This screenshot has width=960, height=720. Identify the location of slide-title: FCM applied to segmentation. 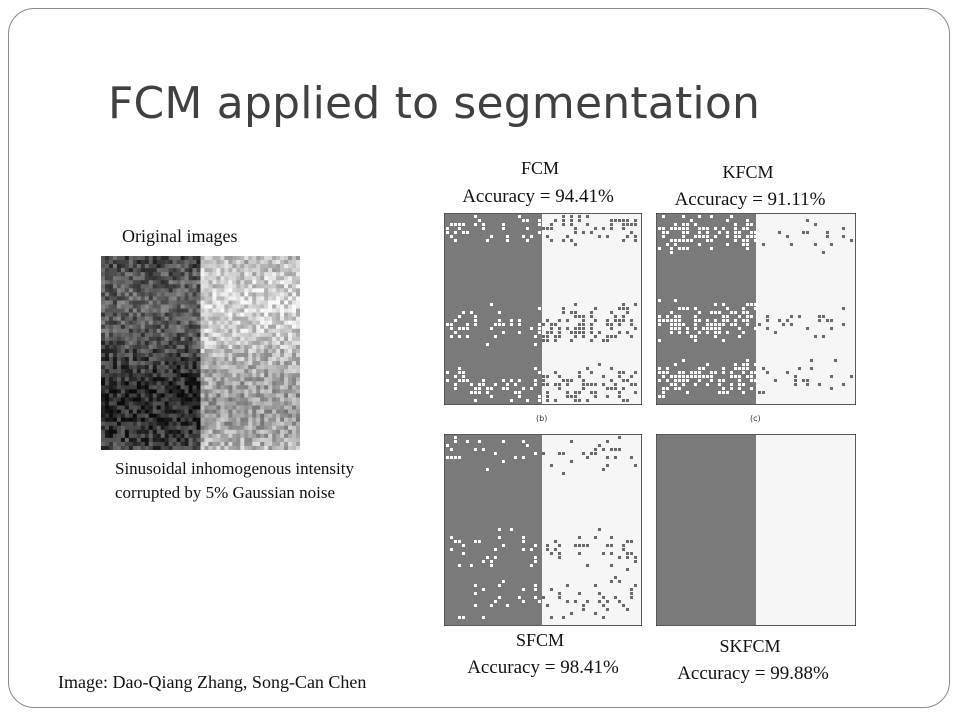
(434, 103).